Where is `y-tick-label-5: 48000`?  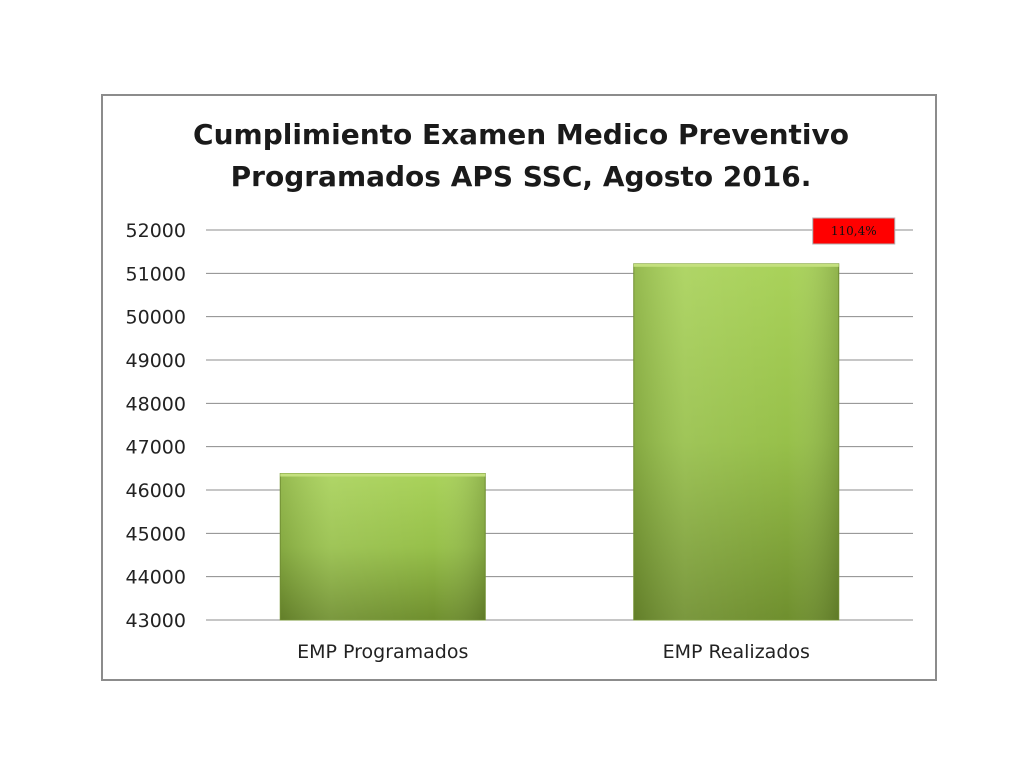 y-tick-label-5: 48000 is located at coordinates (156, 404).